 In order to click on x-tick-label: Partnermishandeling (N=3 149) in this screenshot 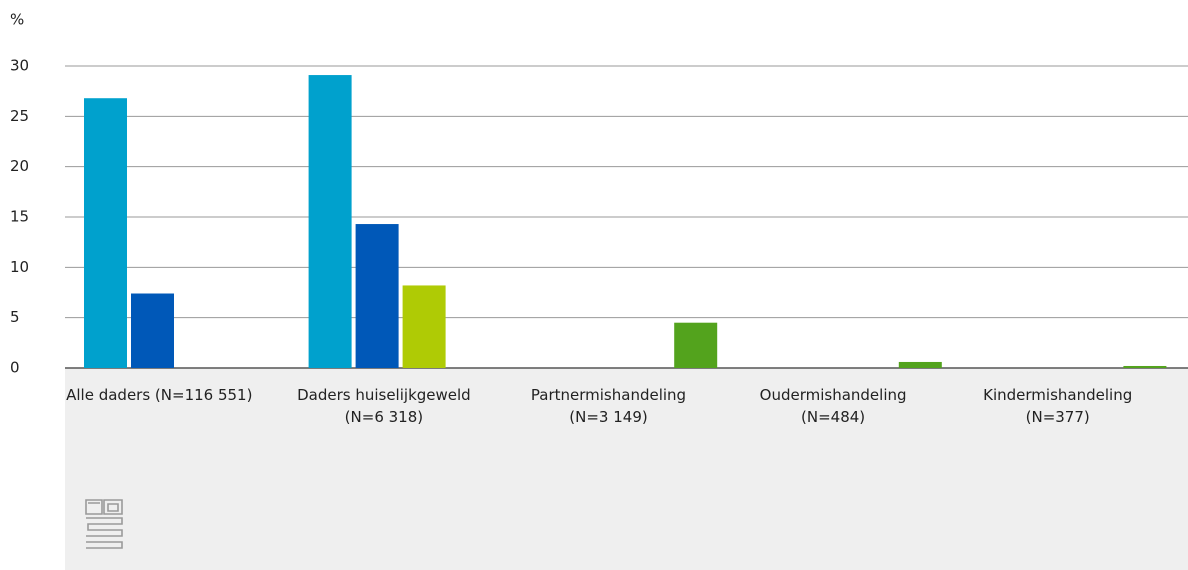, I will do `click(608, 406)`.